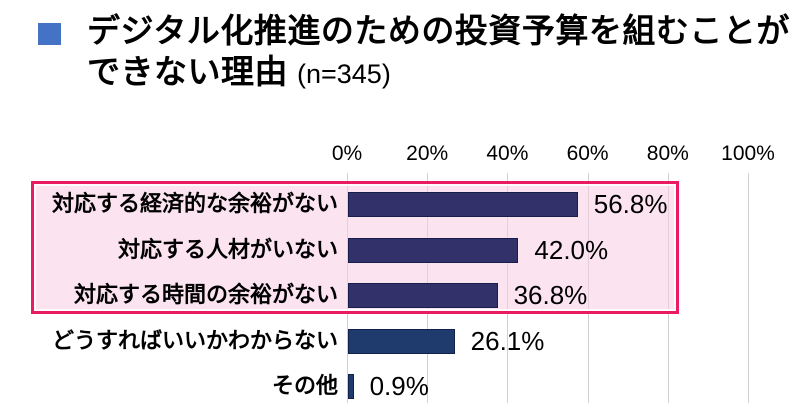  Describe the element at coordinates (399, 386) in the screenshot. I see `value-label: 0.9%` at that location.